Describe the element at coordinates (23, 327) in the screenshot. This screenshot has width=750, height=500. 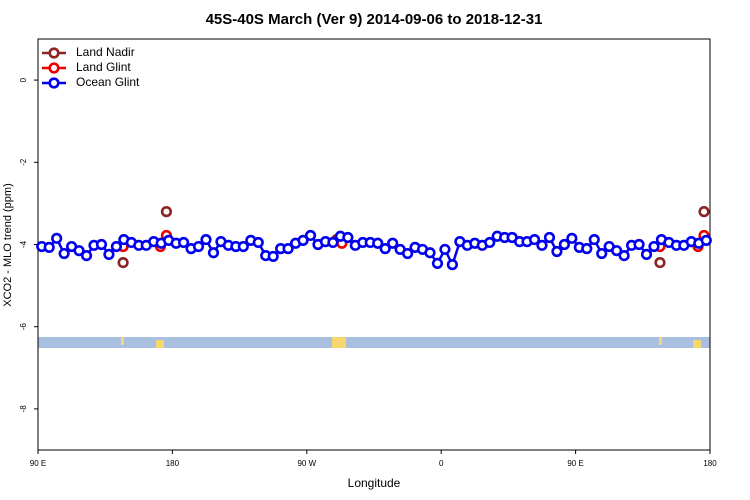
I see `y-tick-label: -6` at that location.